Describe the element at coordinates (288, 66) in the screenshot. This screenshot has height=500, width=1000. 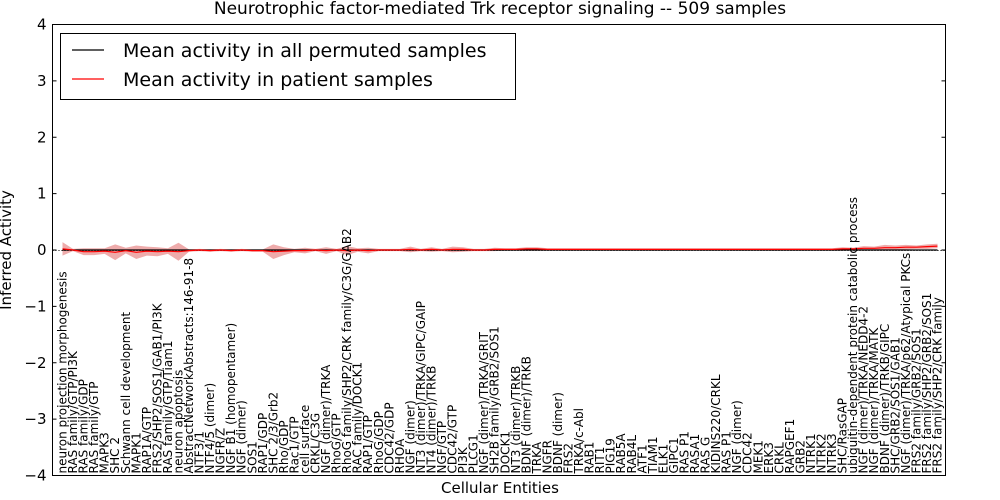
I see `legend-box` at that location.